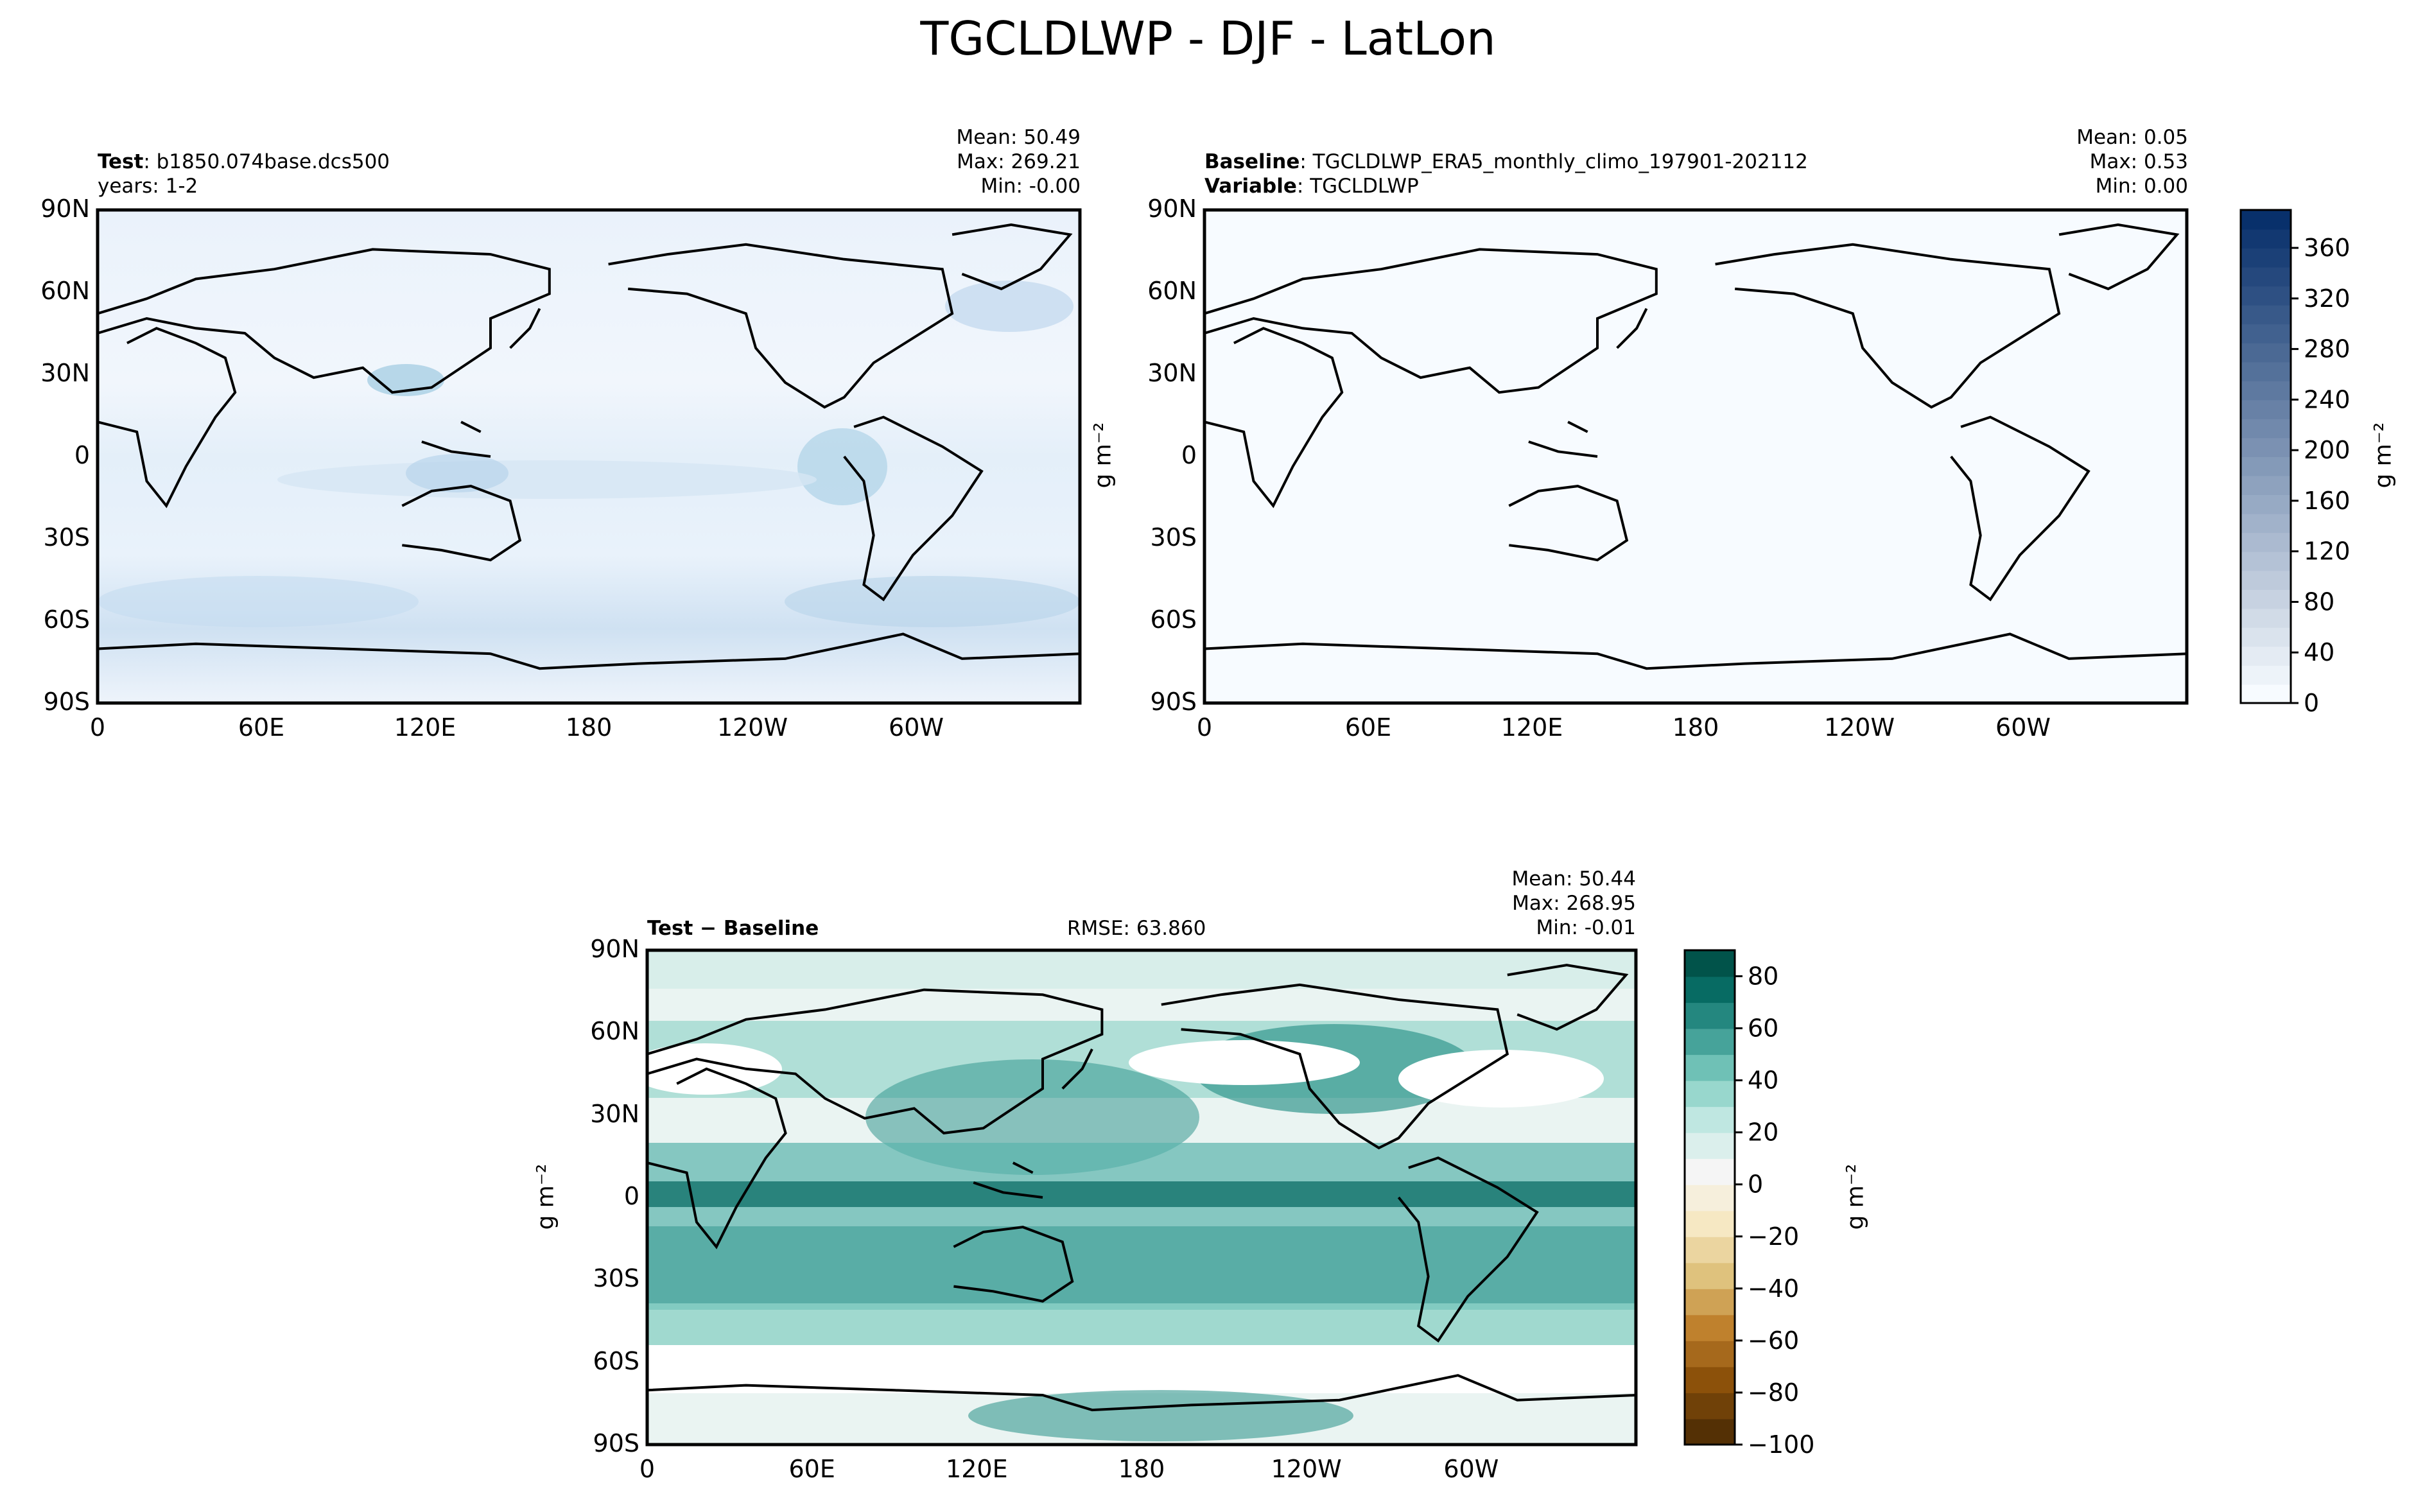 The width and height of the screenshot is (2416, 1512). Describe the element at coordinates (1773, 1236) in the screenshot. I see `colorbar-diff-tick-label: −20` at that location.